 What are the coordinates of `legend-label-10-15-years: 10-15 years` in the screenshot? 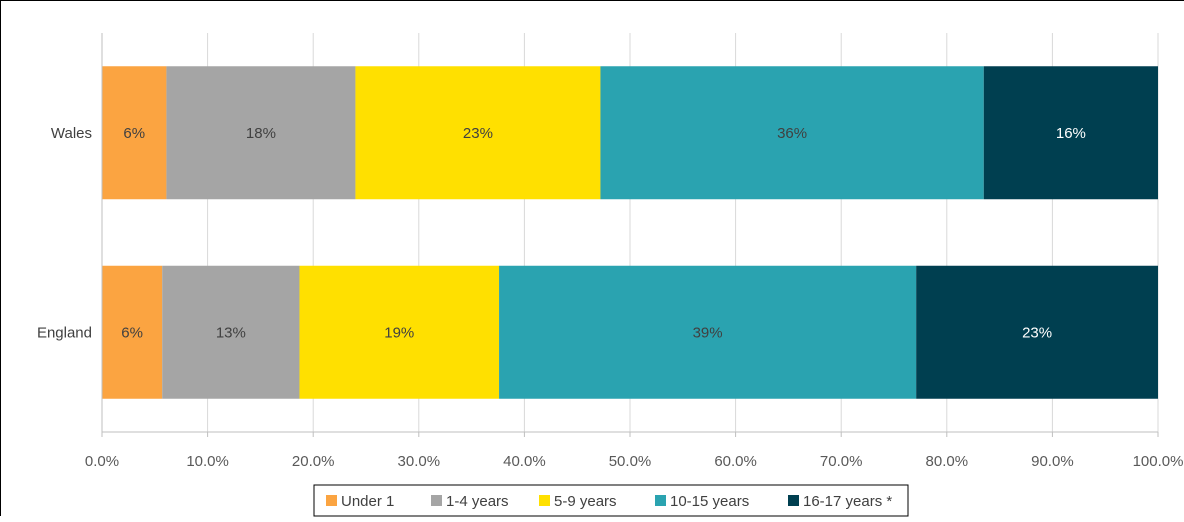 It's located at (709, 501).